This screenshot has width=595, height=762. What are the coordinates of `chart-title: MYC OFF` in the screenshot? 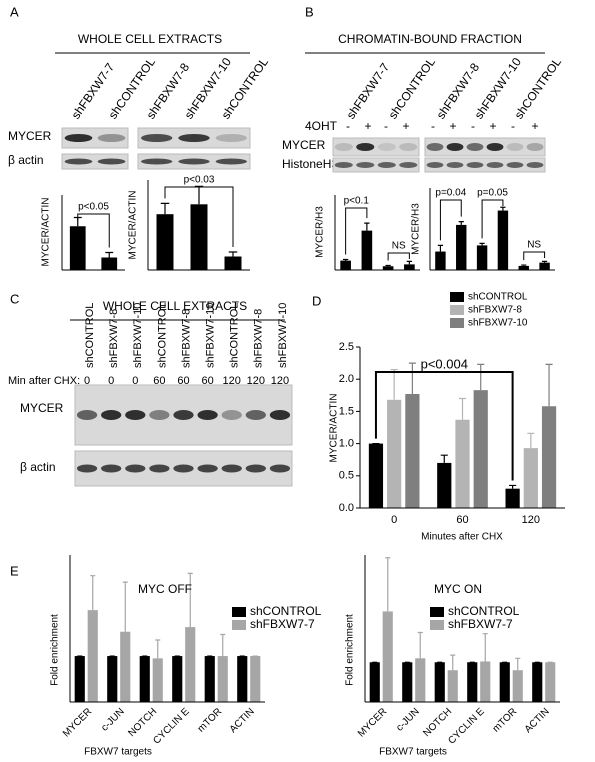 It's located at (165, 589).